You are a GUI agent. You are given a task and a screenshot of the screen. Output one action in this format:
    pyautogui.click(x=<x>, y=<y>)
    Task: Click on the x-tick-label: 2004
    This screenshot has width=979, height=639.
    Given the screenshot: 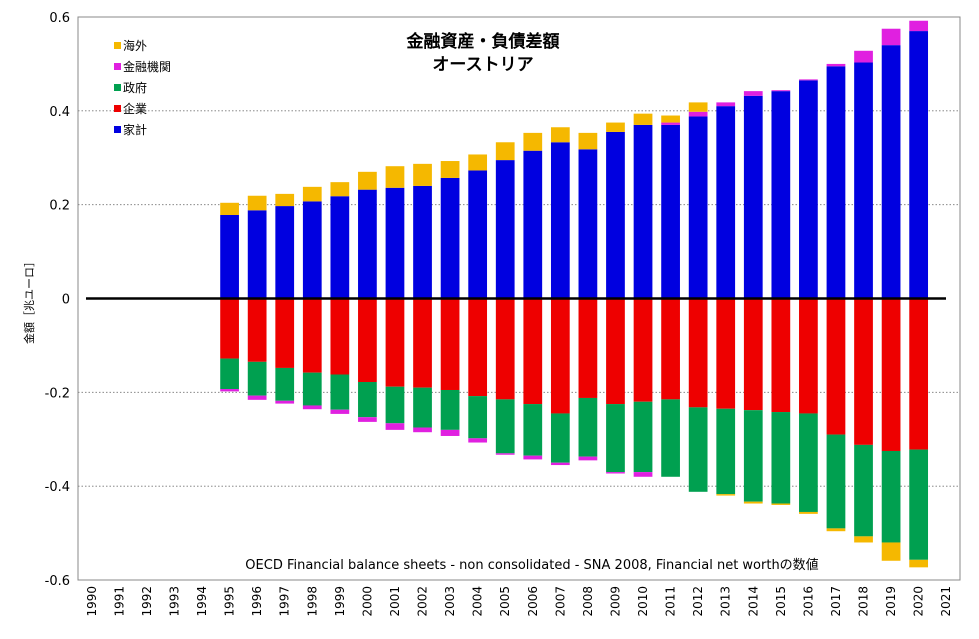 What is the action you would take?
    pyautogui.click(x=478, y=601)
    